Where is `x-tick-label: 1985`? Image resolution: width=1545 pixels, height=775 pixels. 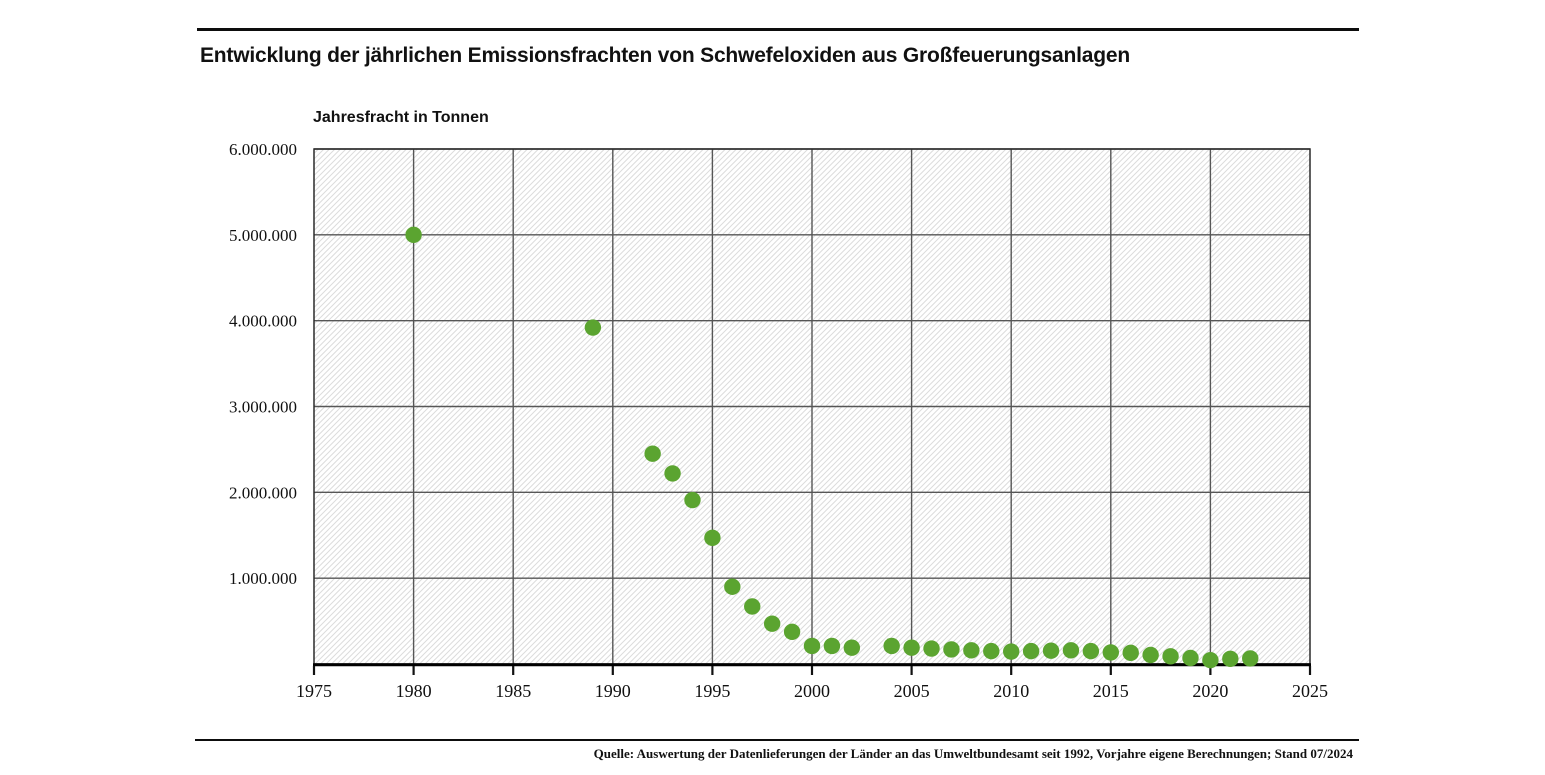 x-tick-label: 1985 is located at coordinates (513, 691).